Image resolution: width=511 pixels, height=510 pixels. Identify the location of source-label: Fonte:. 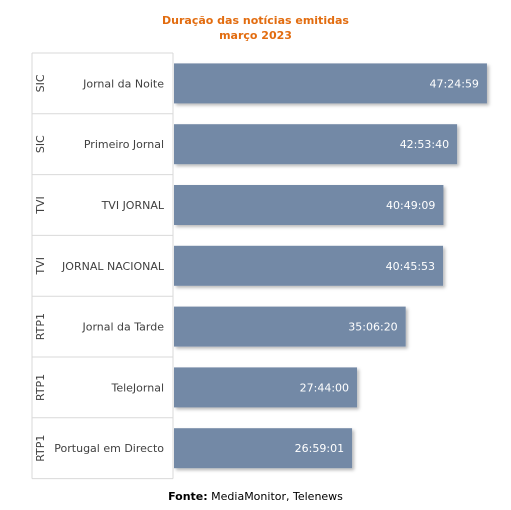
(188, 496).